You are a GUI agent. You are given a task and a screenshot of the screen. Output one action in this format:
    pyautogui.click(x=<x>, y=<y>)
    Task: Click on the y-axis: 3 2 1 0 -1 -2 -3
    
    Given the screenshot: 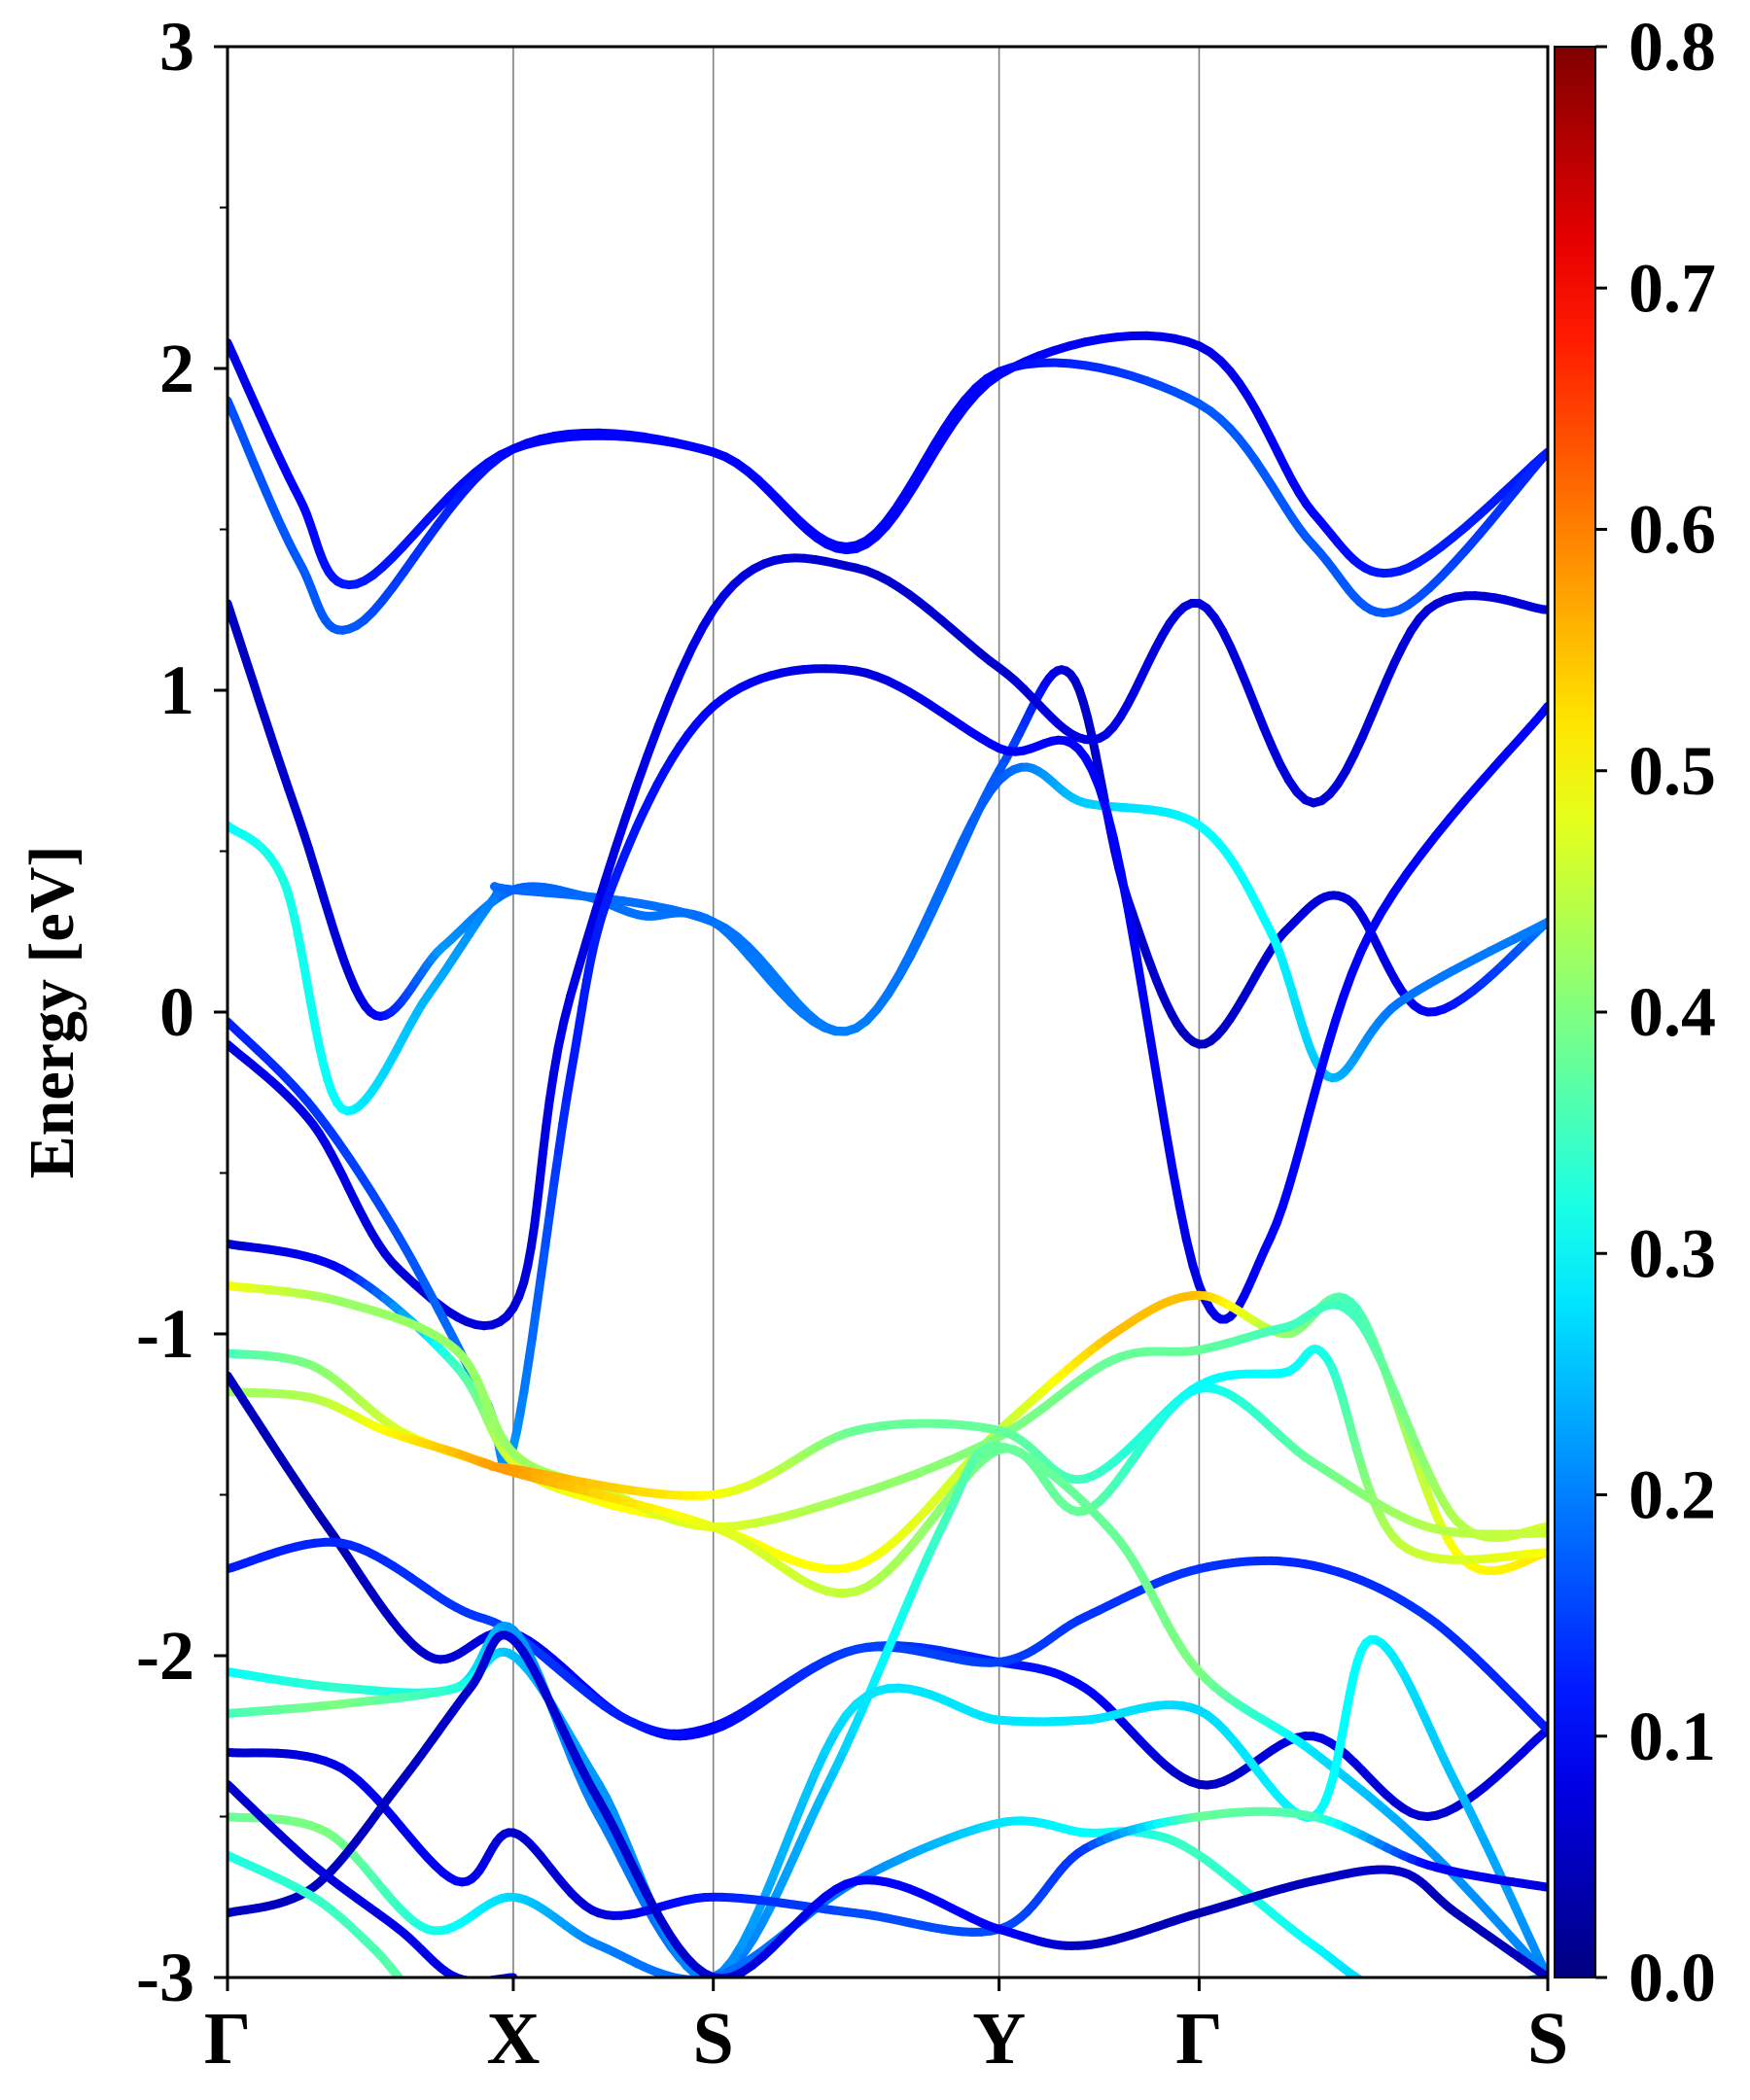 What is the action you would take?
    pyautogui.click(x=182, y=1012)
    